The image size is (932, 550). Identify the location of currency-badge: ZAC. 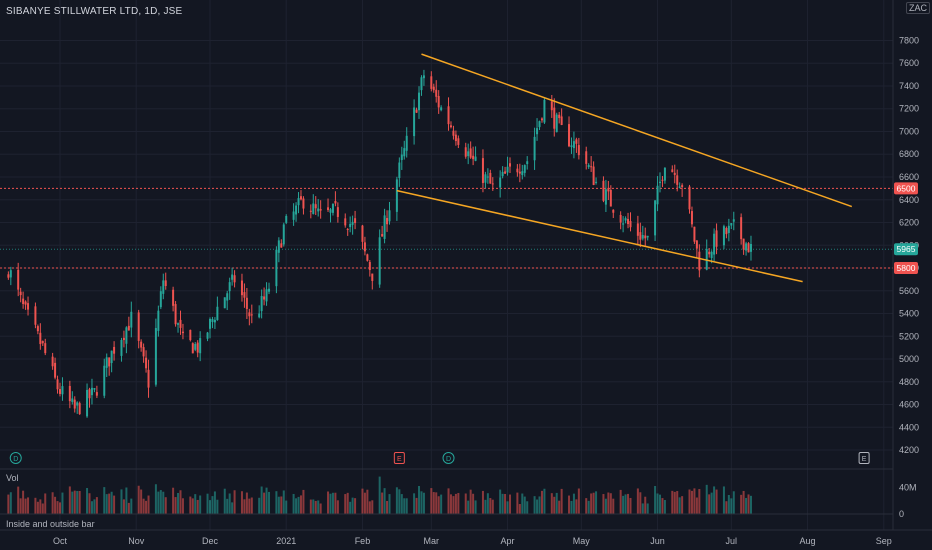
(918, 8).